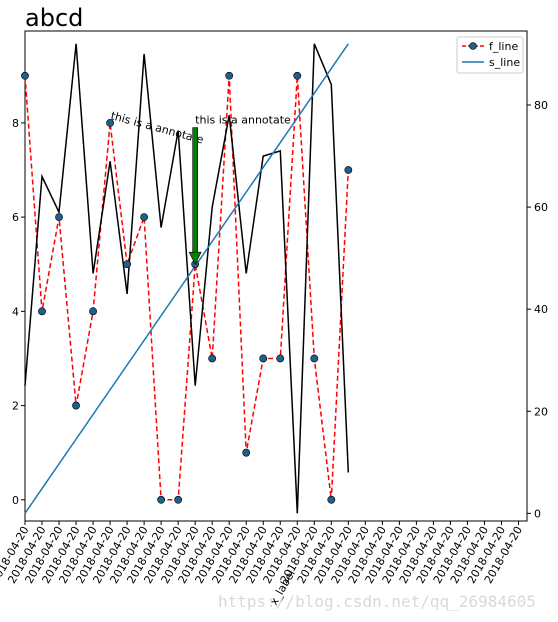  Describe the element at coordinates (541, 411) in the screenshot. I see `right-tick-label: 20` at that location.